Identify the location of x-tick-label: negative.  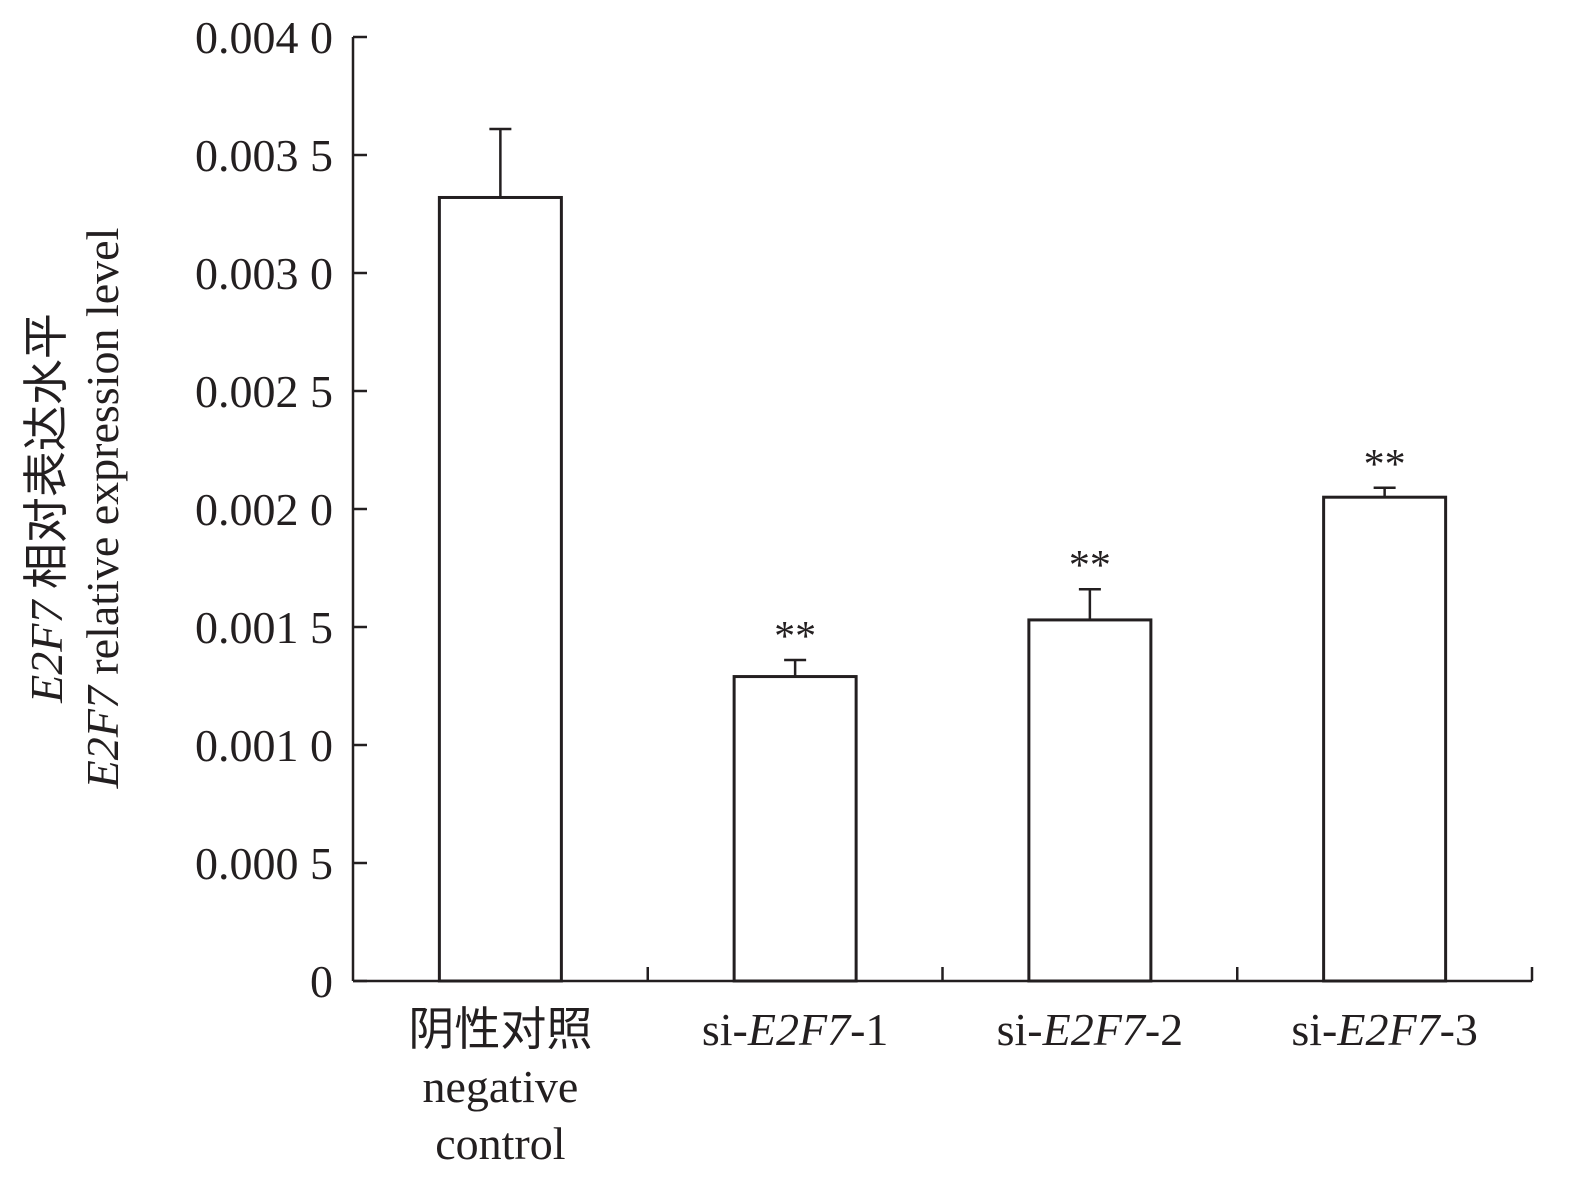
(500, 1086).